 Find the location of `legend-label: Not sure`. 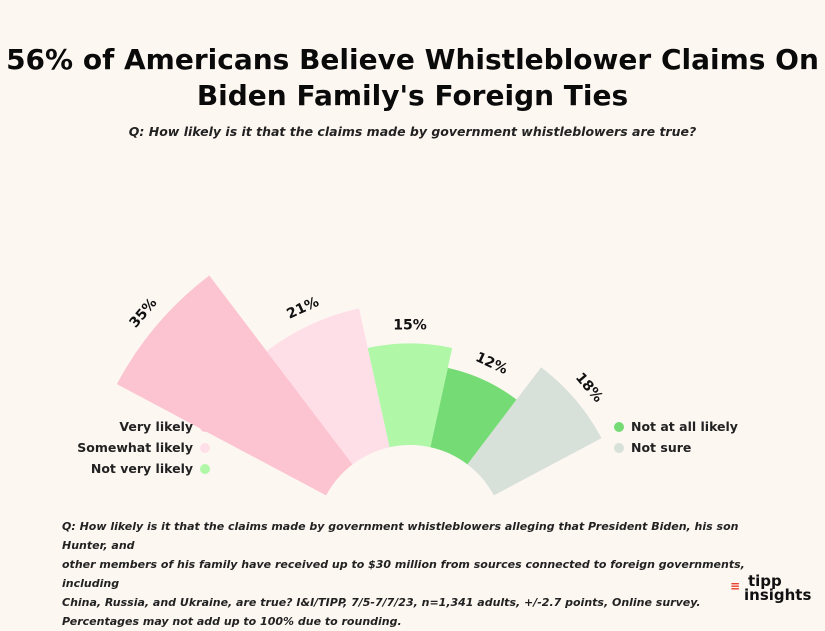

legend-label: Not sure is located at coordinates (661, 447).